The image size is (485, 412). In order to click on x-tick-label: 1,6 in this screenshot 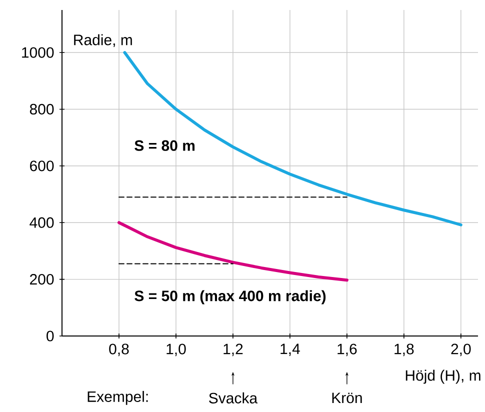, I will do `click(347, 350)`.